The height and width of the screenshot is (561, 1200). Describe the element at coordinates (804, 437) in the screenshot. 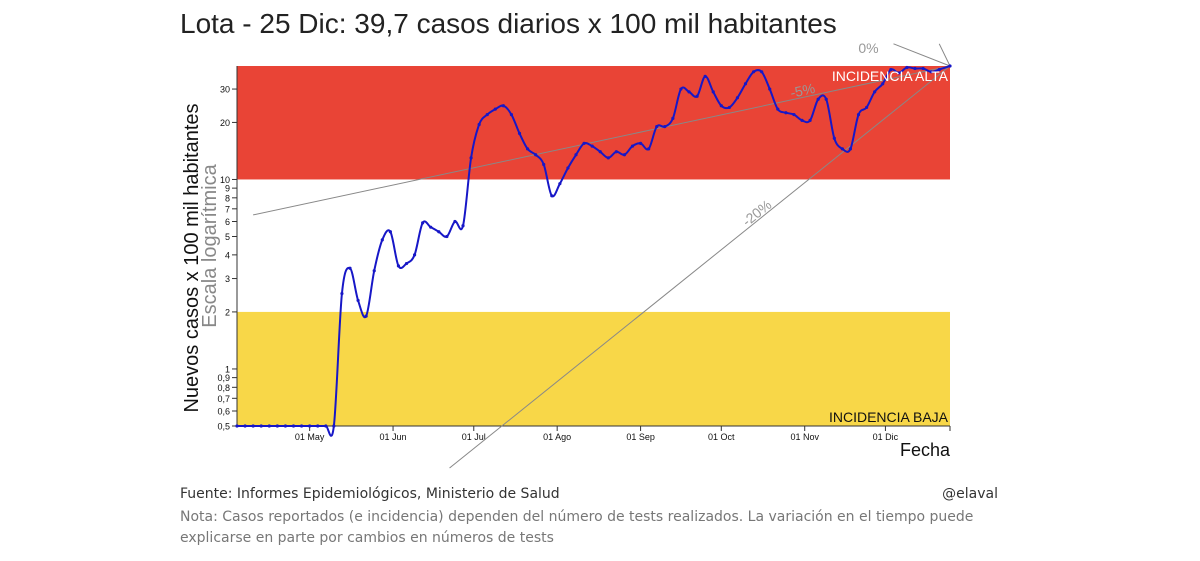

I see `x-tick-label: 01 Nov` at that location.